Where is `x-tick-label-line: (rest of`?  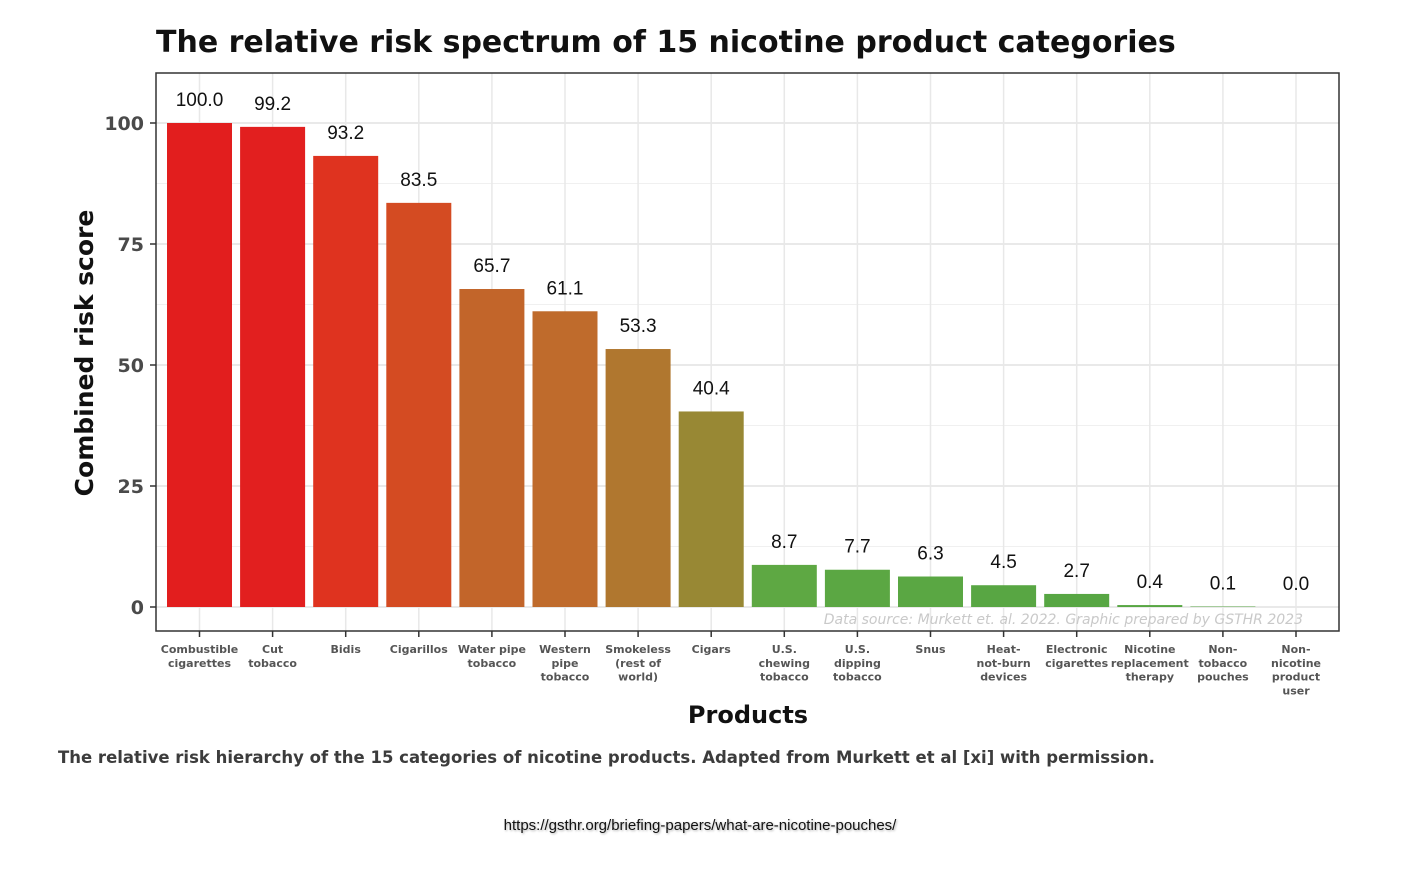 x-tick-label-line: (rest of is located at coordinates (638, 663).